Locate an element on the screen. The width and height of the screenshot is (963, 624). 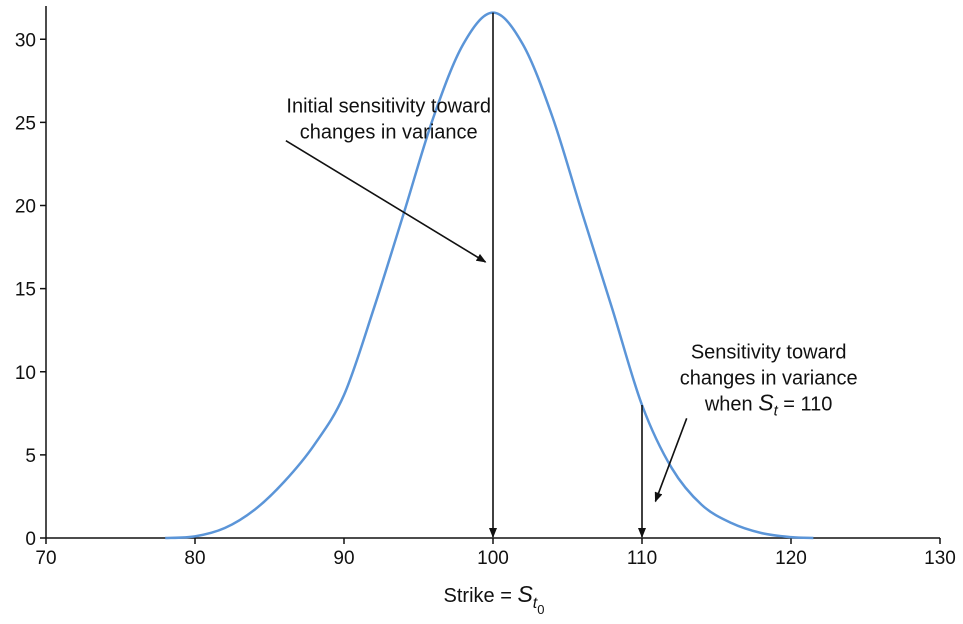
y-tick-label: 20 is located at coordinates (25, 207).